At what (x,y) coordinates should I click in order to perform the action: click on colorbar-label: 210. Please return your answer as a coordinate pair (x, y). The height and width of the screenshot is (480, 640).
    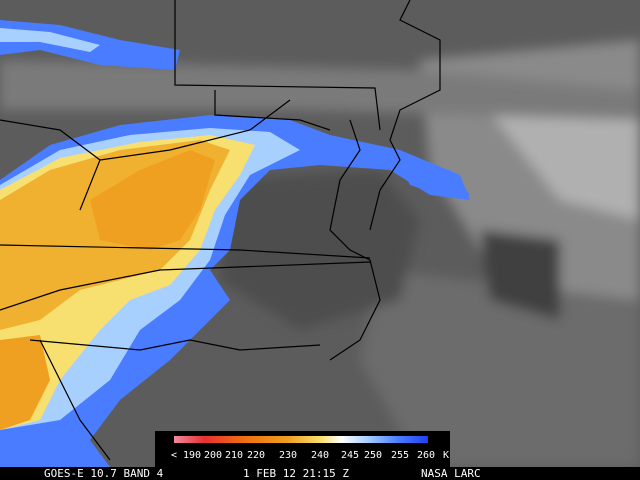
    Looking at the image, I should click on (234, 455).